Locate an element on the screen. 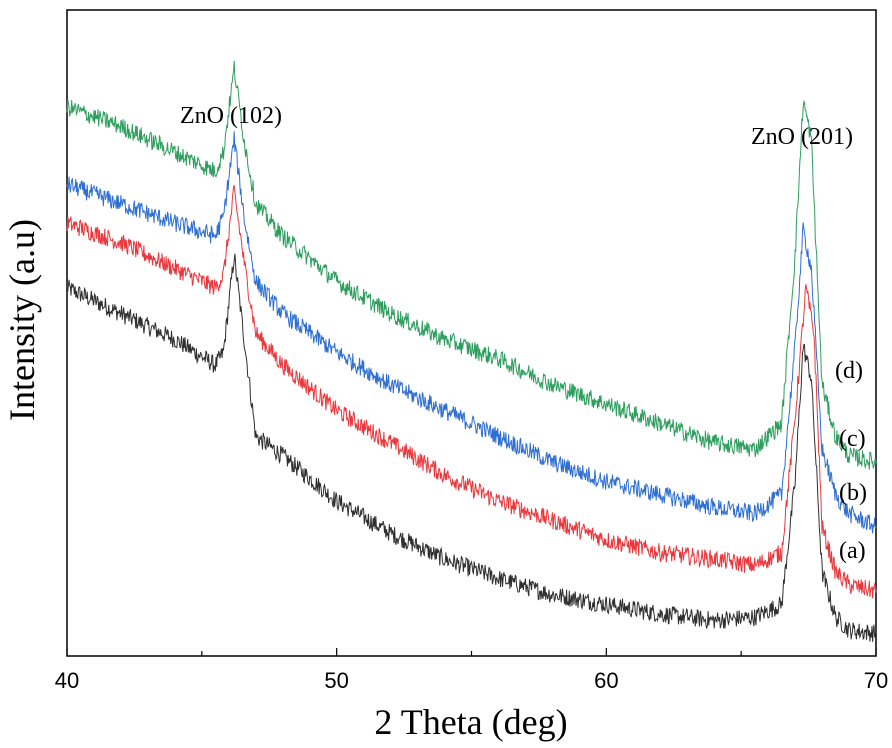 This screenshot has height=748, width=892. peak-label-201: ZnO (201) is located at coordinates (802, 137).